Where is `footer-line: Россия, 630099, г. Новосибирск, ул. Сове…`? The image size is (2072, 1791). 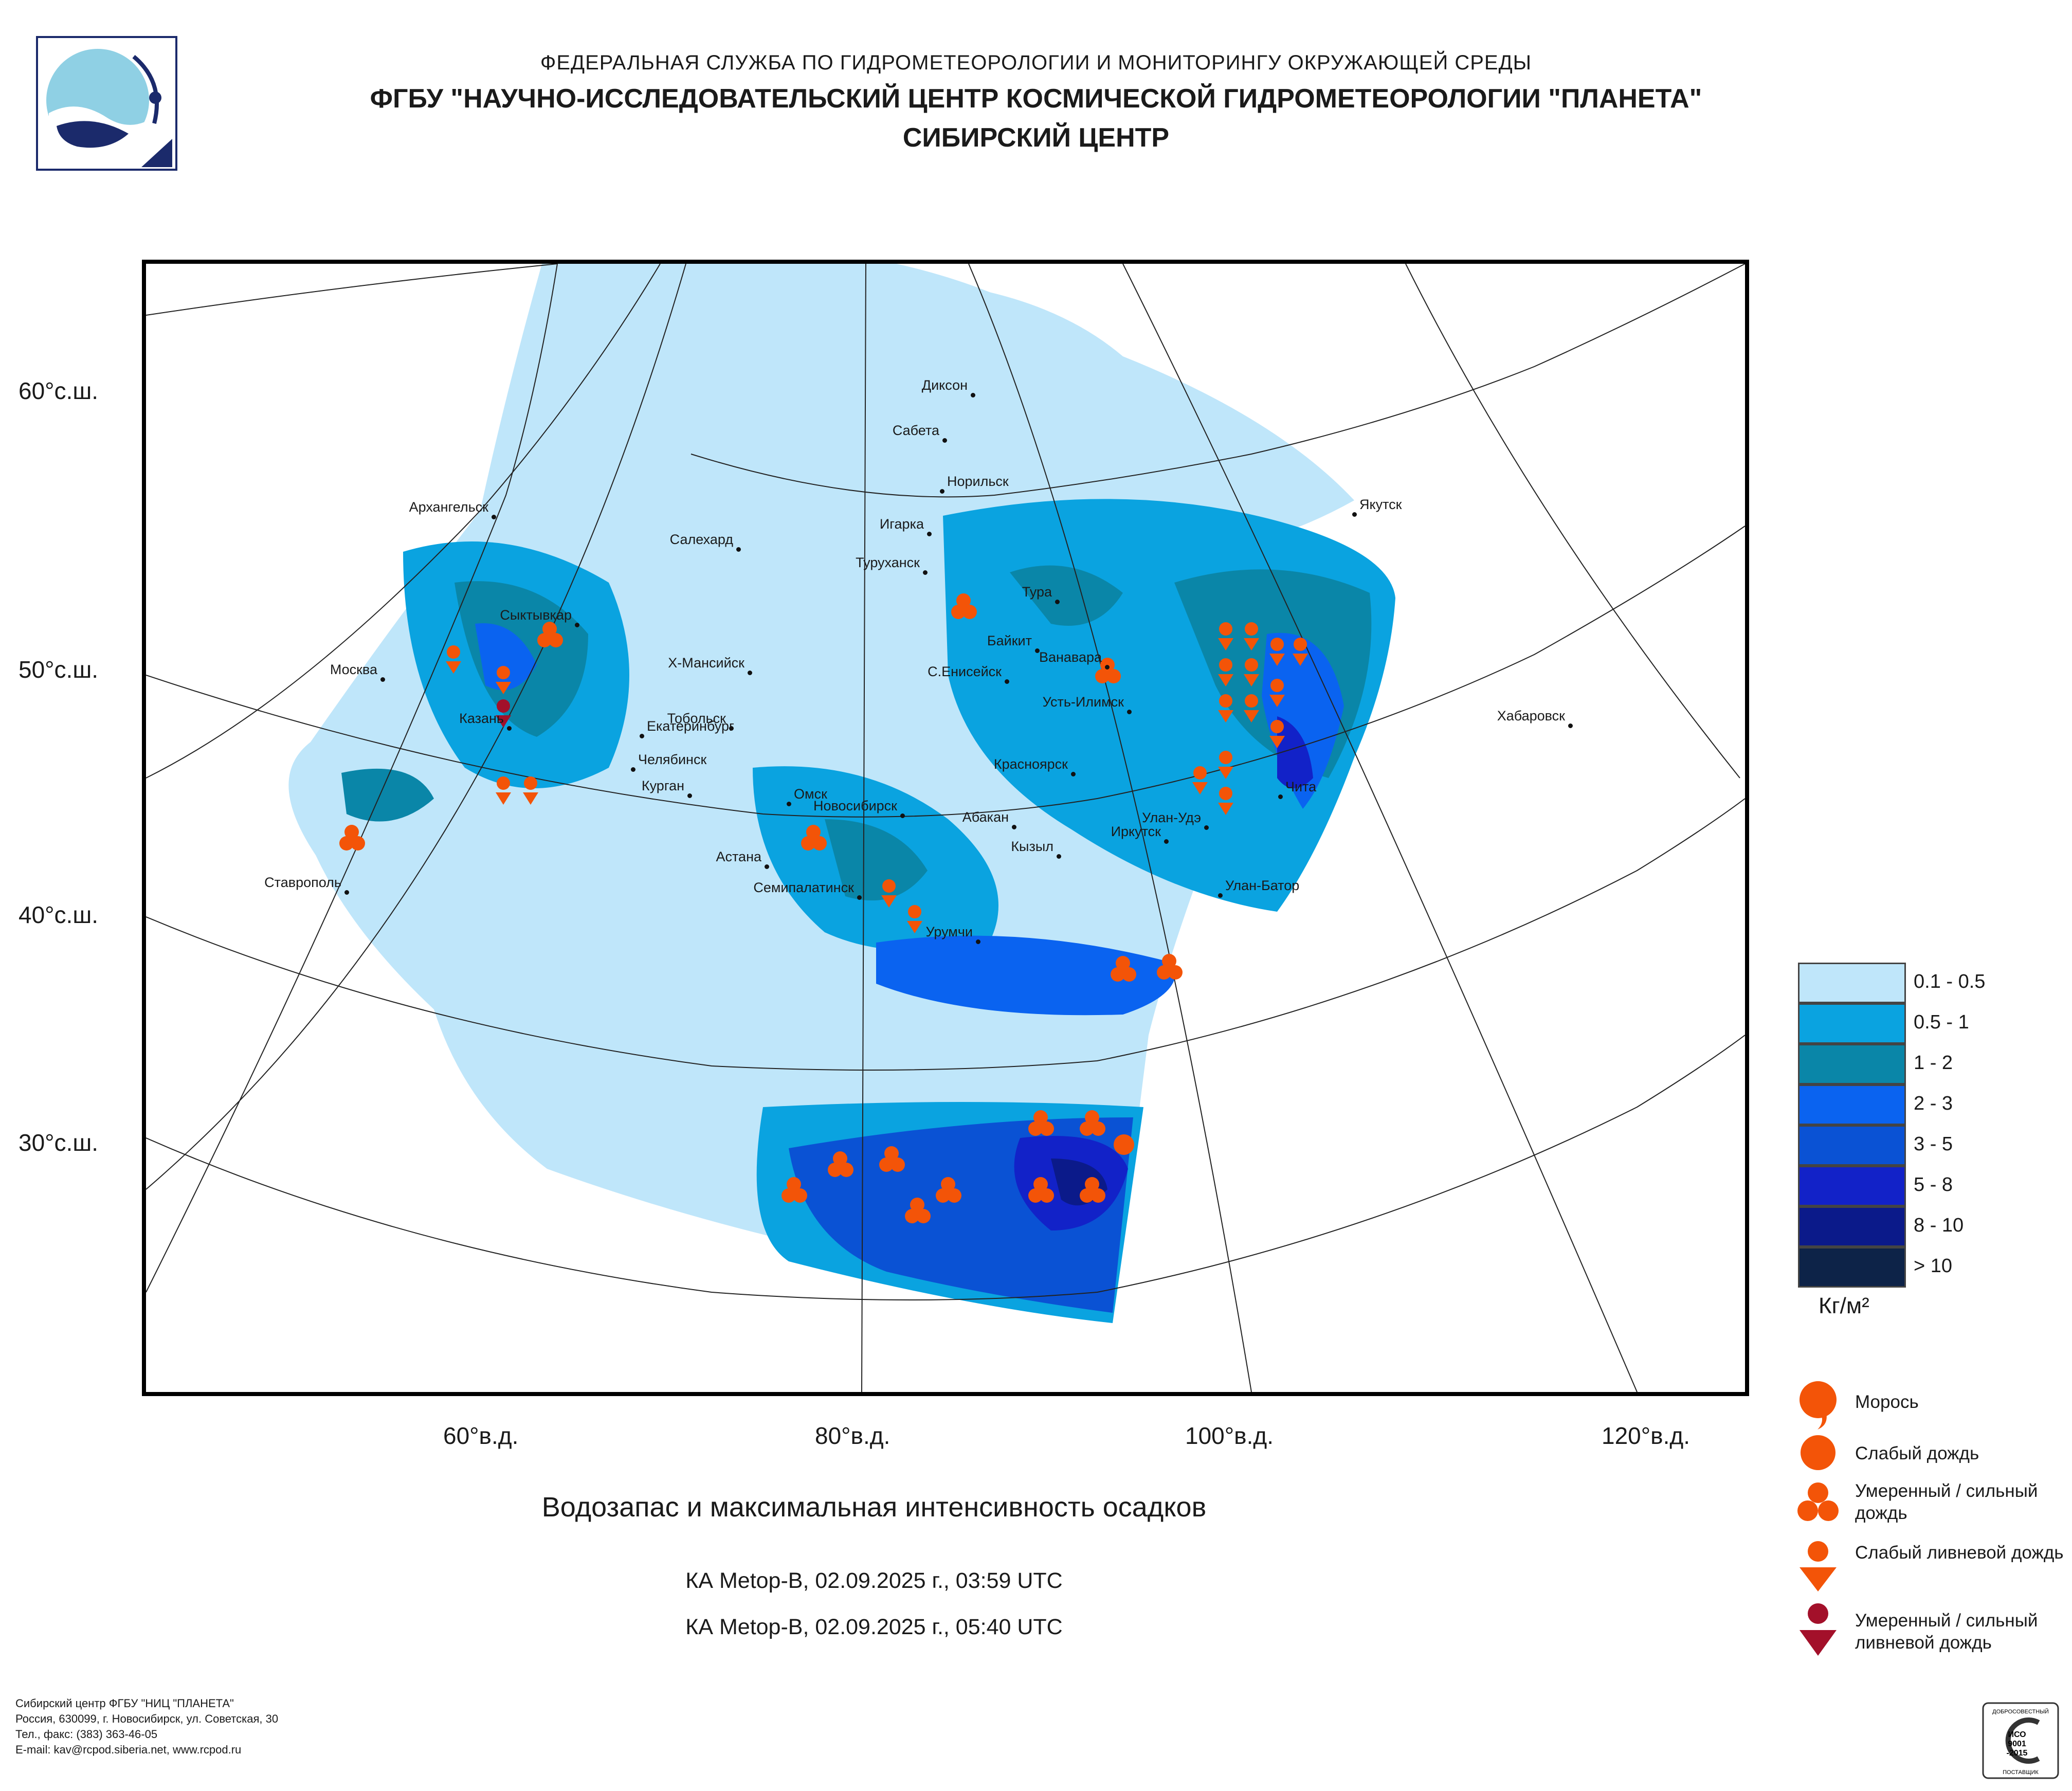
footer-line: Россия, 630099, г. Новосибирск, ул. Сове… is located at coordinates (147, 1718).